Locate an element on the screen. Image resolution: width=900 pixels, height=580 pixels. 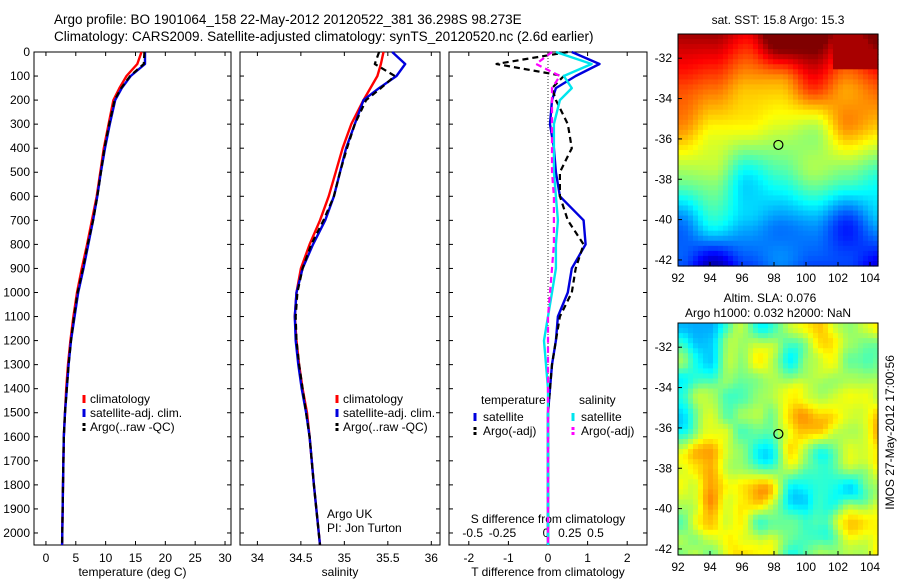
sla_map-argo-marker is located at coordinates (778, 434).